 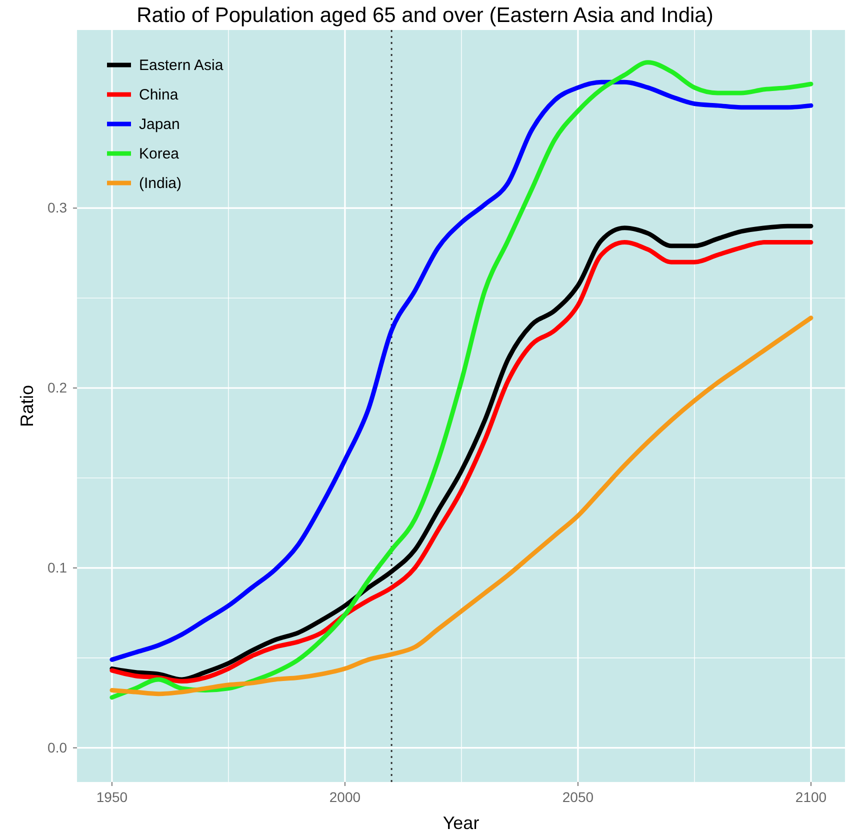 What do you see at coordinates (461, 823) in the screenshot?
I see `x-axis-title: Year` at bounding box center [461, 823].